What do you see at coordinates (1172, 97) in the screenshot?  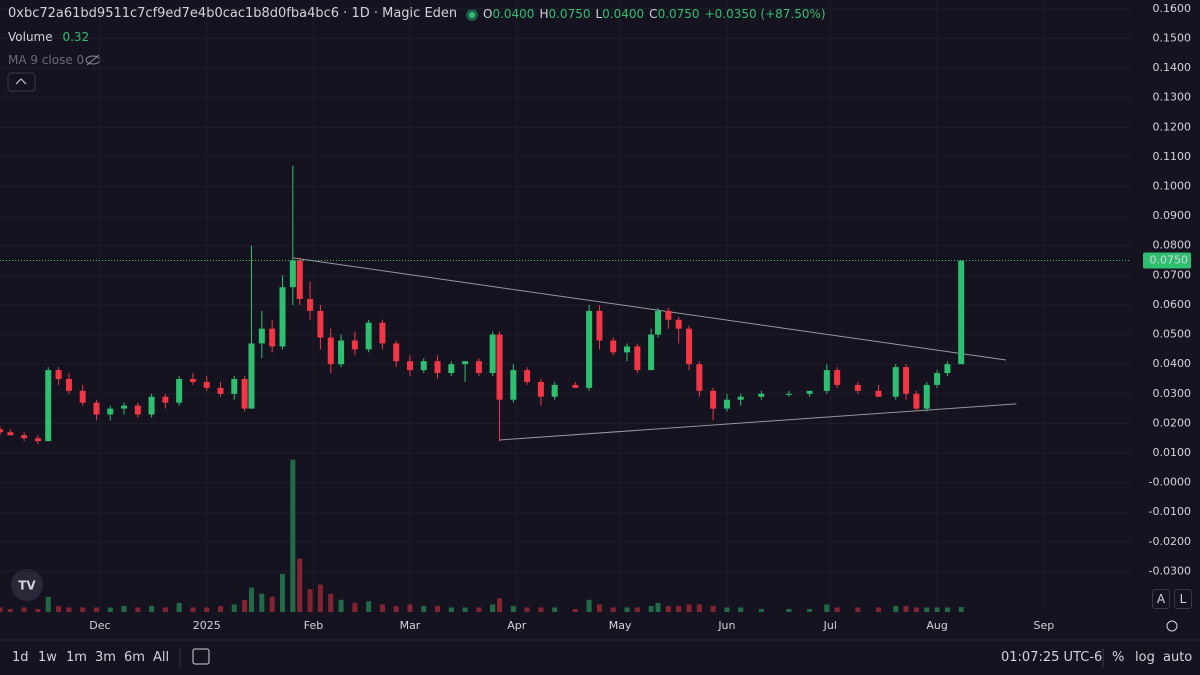 I see `y-tick-label: 0.1300` at bounding box center [1172, 97].